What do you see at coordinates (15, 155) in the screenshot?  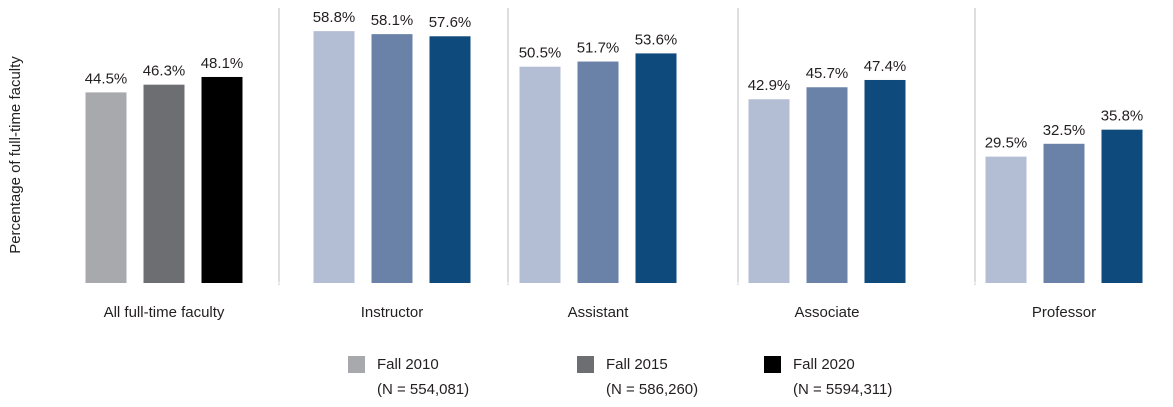 I see `y-axis-label: Percentage of full-time faculty` at bounding box center [15, 155].